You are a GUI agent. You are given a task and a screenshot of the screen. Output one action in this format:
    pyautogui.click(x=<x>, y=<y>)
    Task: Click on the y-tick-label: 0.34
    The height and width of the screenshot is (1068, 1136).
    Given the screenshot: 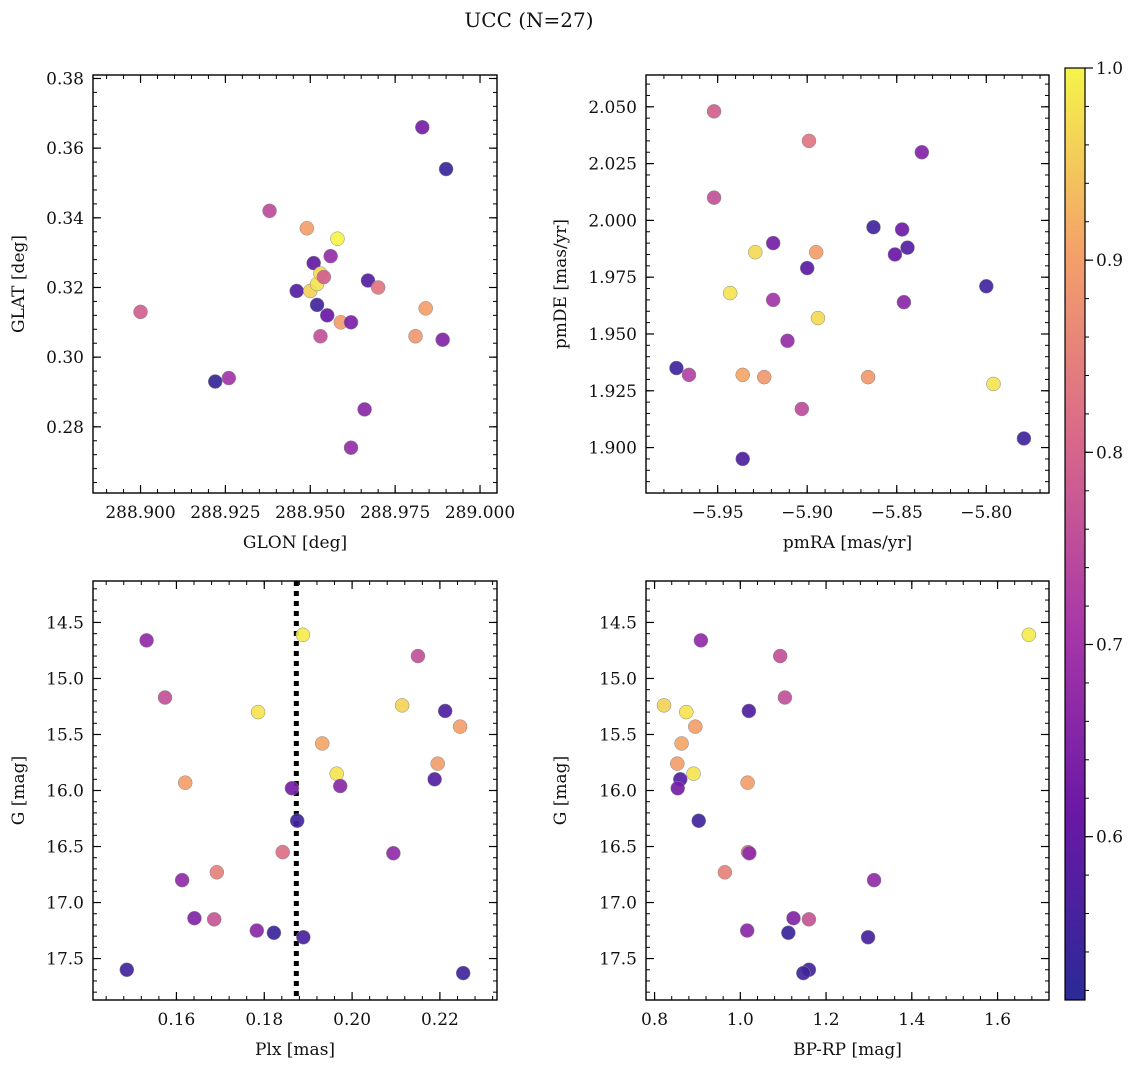 What is the action you would take?
    pyautogui.click(x=65, y=219)
    